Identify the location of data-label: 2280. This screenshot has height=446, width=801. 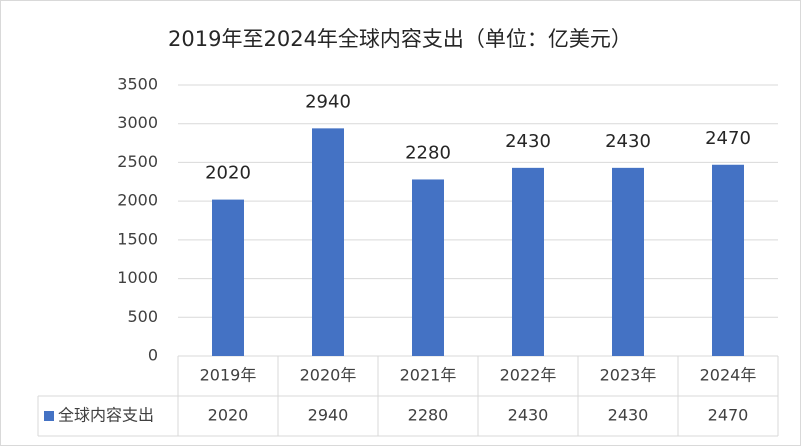
(428, 152).